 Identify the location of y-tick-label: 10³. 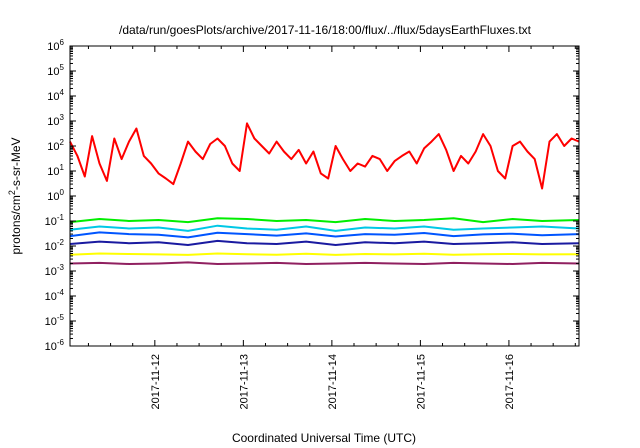
(55, 120).